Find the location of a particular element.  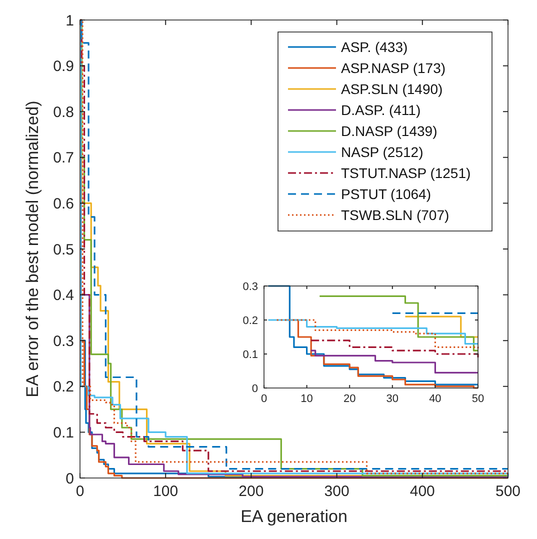

y-tick-label: 0.6 is located at coordinates (63, 203).